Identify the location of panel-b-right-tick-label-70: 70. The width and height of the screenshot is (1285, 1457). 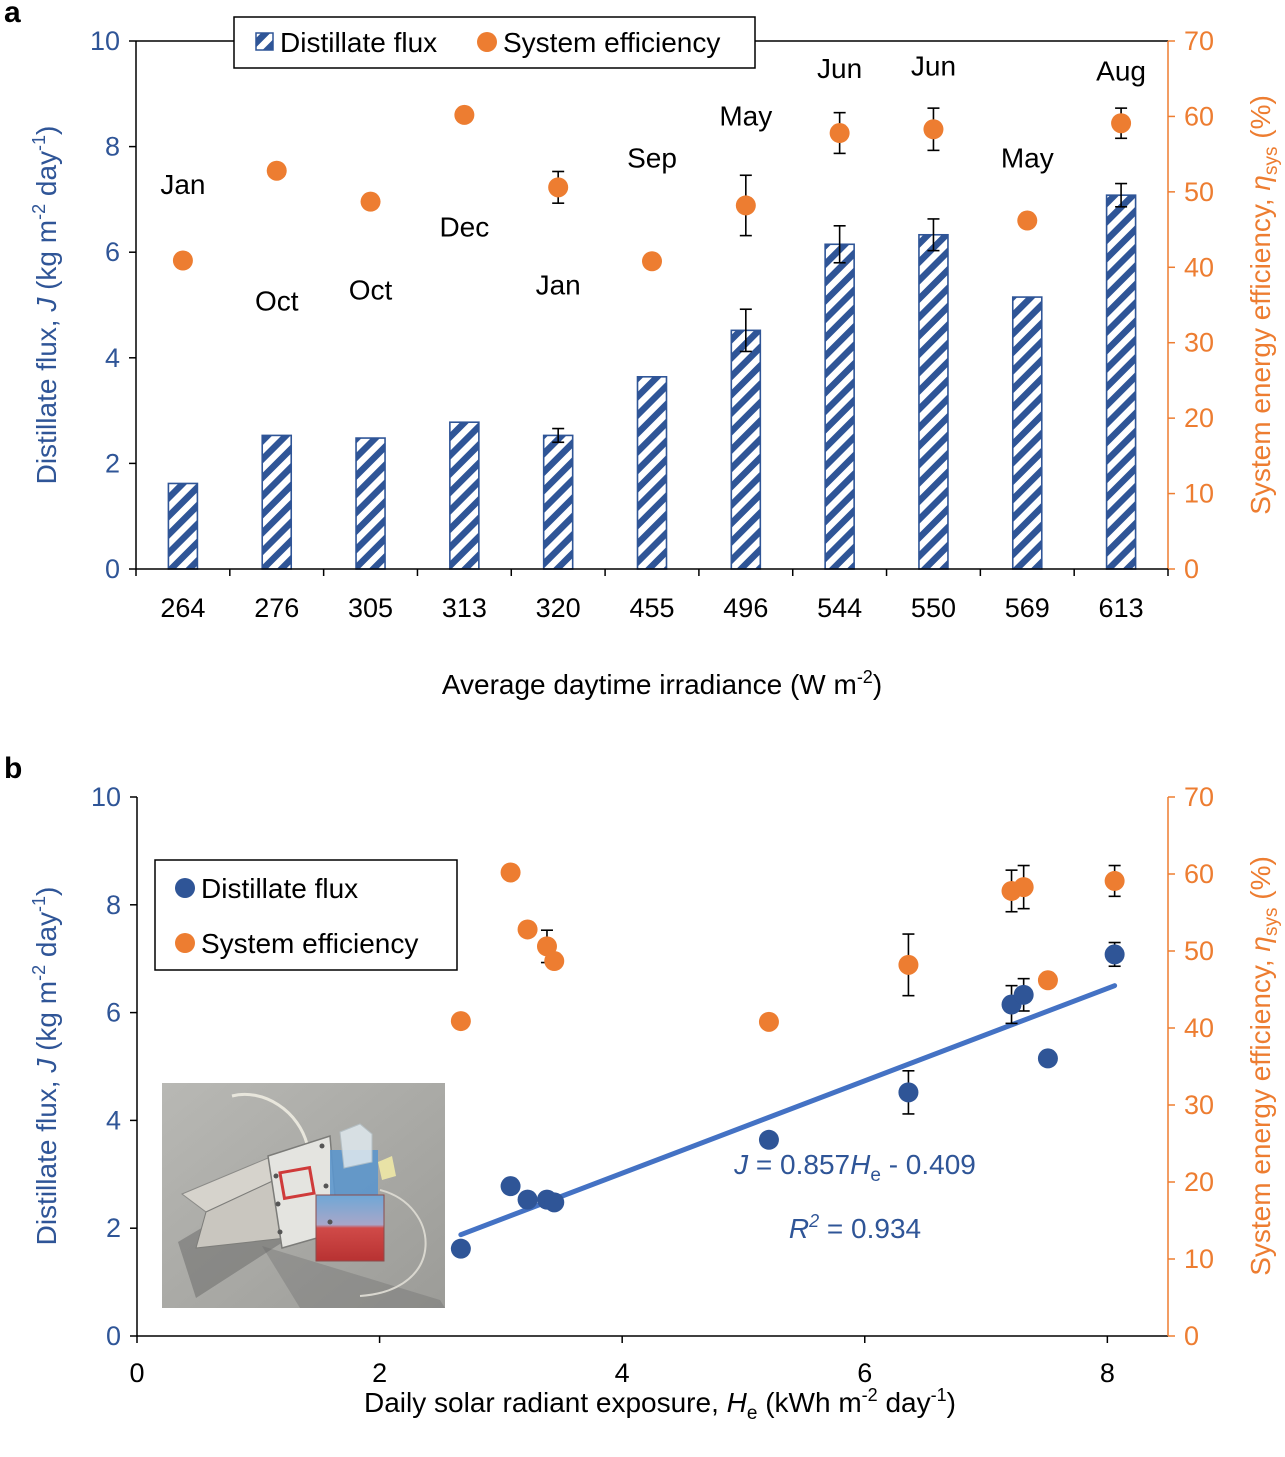
(1199, 797).